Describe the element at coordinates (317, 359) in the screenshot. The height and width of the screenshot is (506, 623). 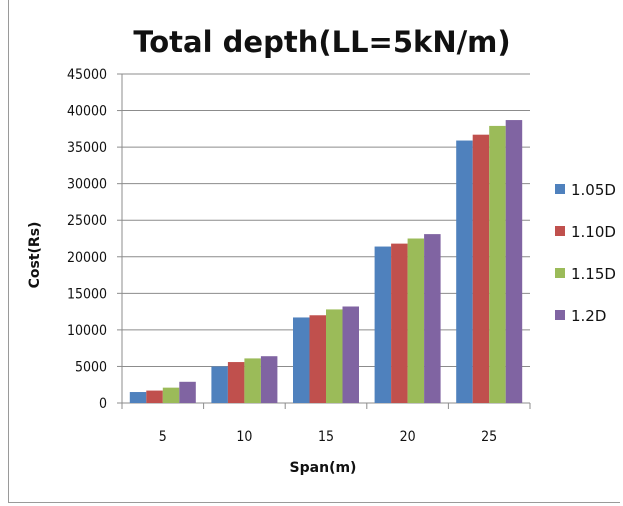
I see `bar-1.10D-15` at that location.